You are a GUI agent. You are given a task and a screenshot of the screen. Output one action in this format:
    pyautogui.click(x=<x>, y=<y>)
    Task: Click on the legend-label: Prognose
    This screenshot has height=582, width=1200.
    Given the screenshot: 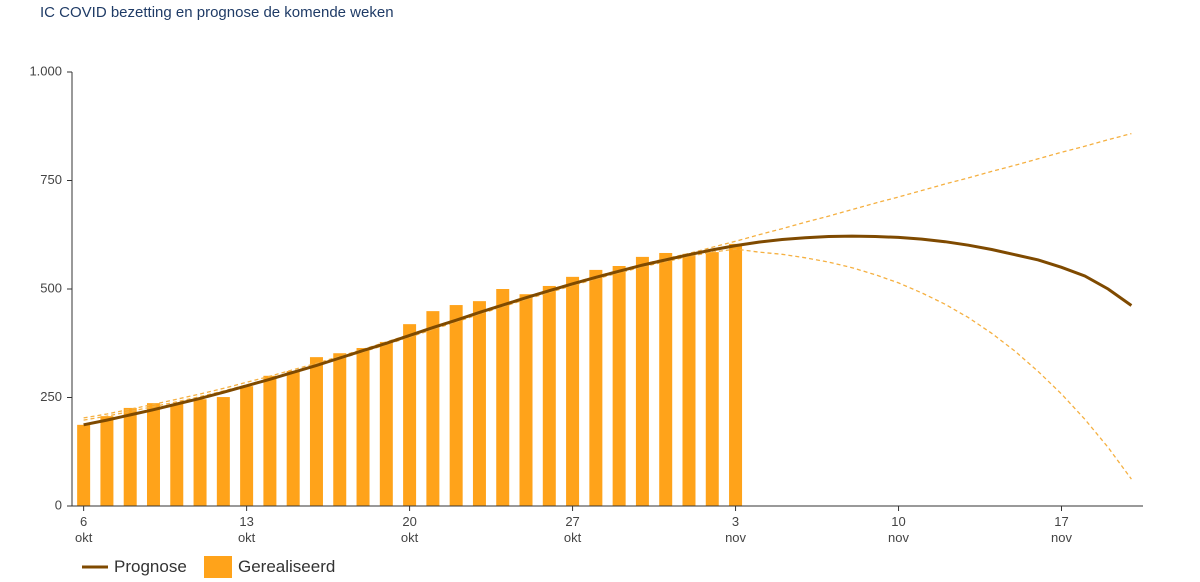 What is the action you would take?
    pyautogui.click(x=150, y=566)
    